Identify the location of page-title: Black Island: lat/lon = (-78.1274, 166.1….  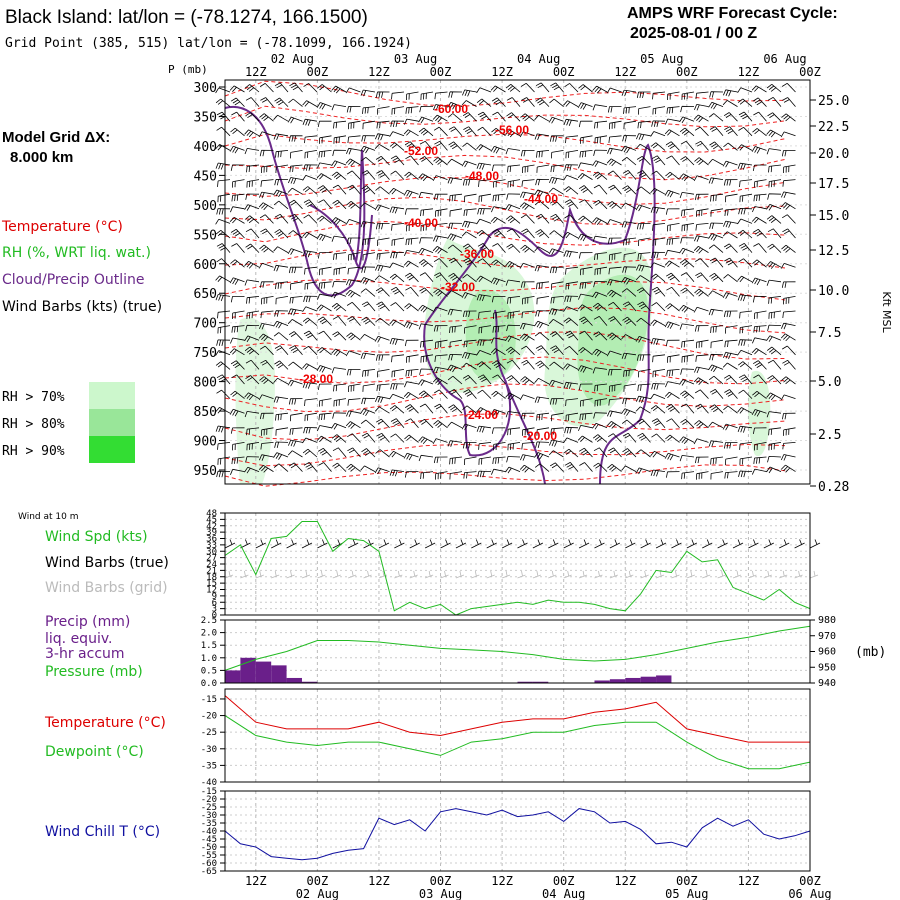
(186, 17).